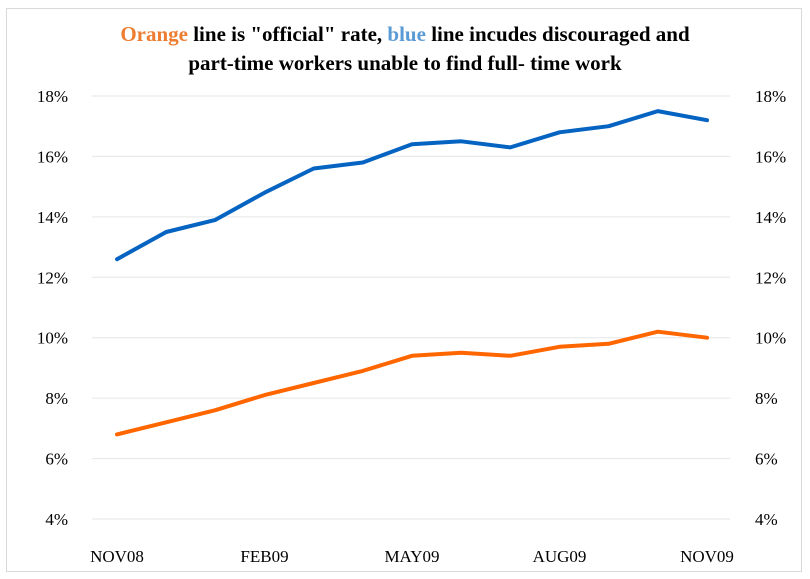  Describe the element at coordinates (770, 277) in the screenshot. I see `y-tick-label-right: 12%` at that location.